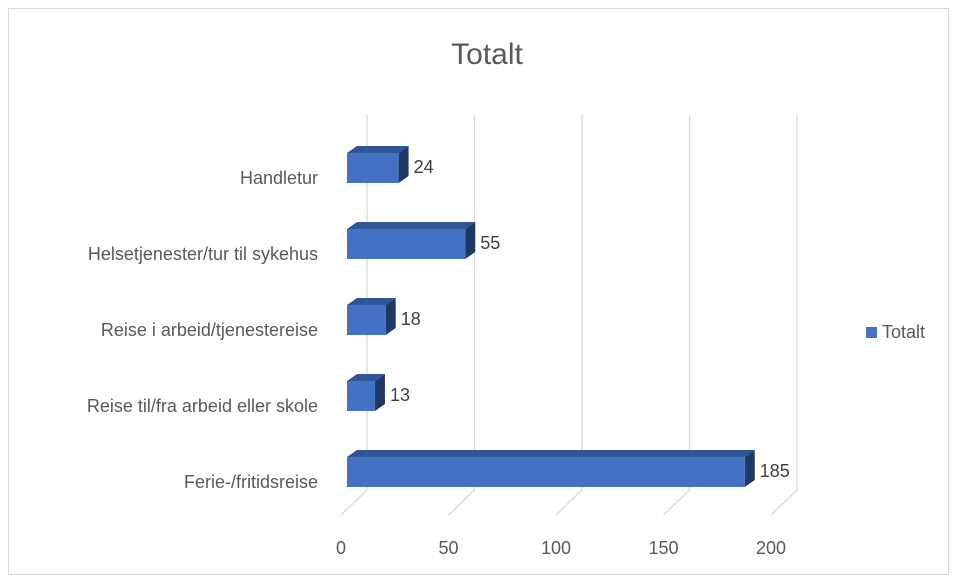 The height and width of the screenshot is (579, 957). I want to click on x-tick-label: 100, so click(556, 548).